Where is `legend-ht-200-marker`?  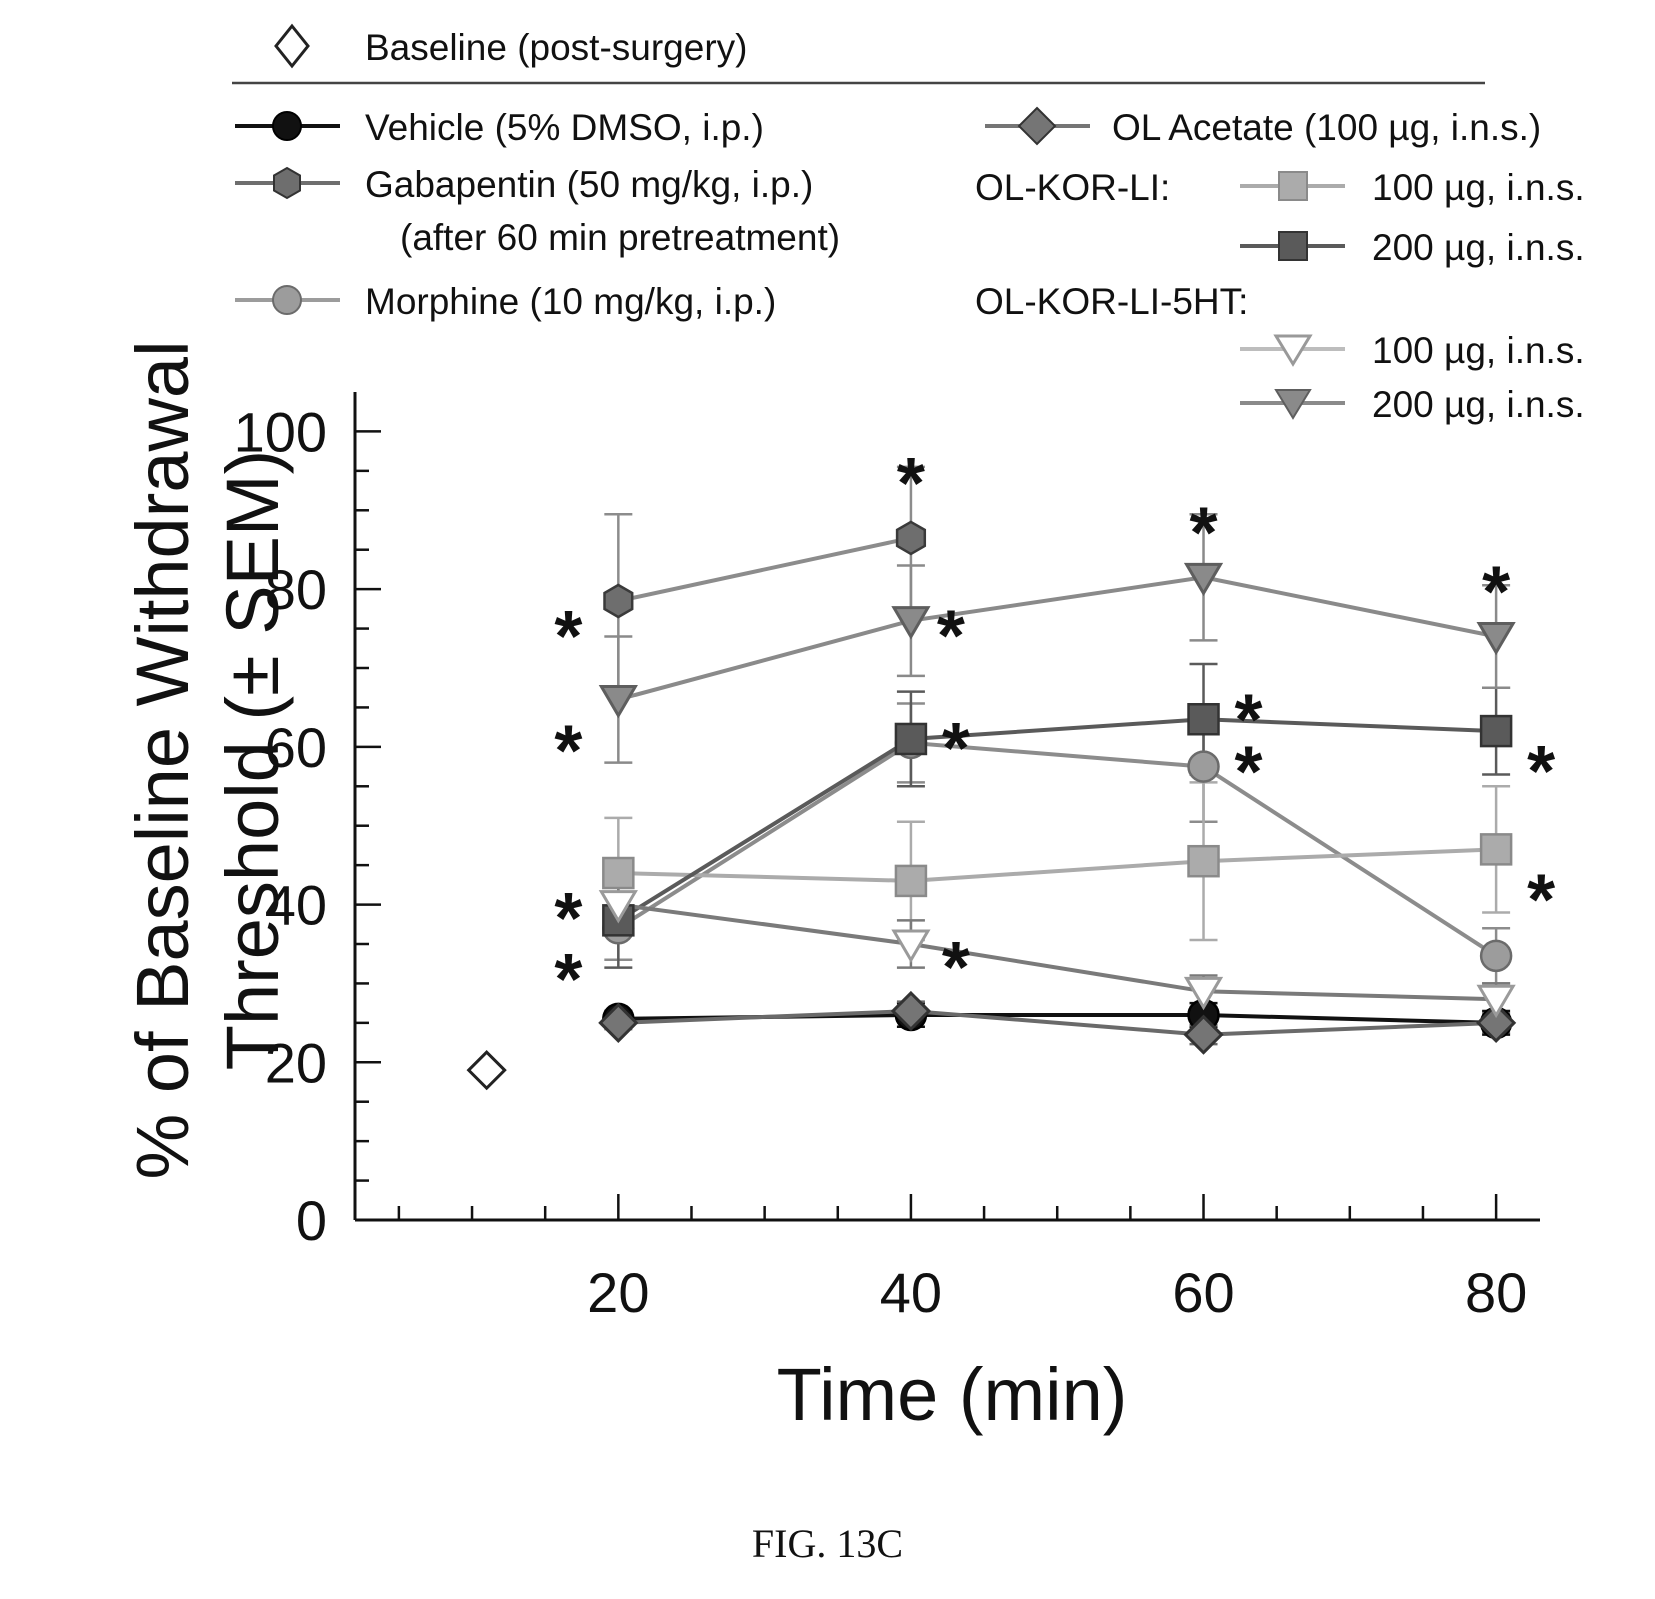
legend-ht-200-marker is located at coordinates (1293, 404).